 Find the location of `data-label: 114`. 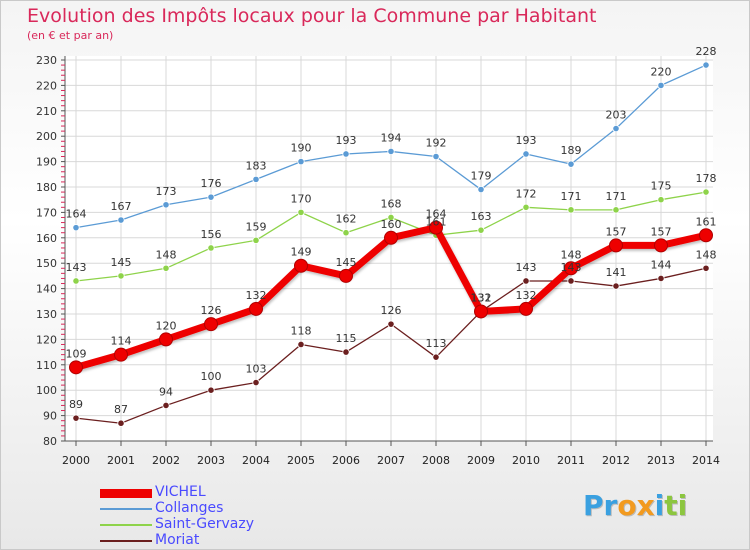

data-label: 114 is located at coordinates (121, 341).